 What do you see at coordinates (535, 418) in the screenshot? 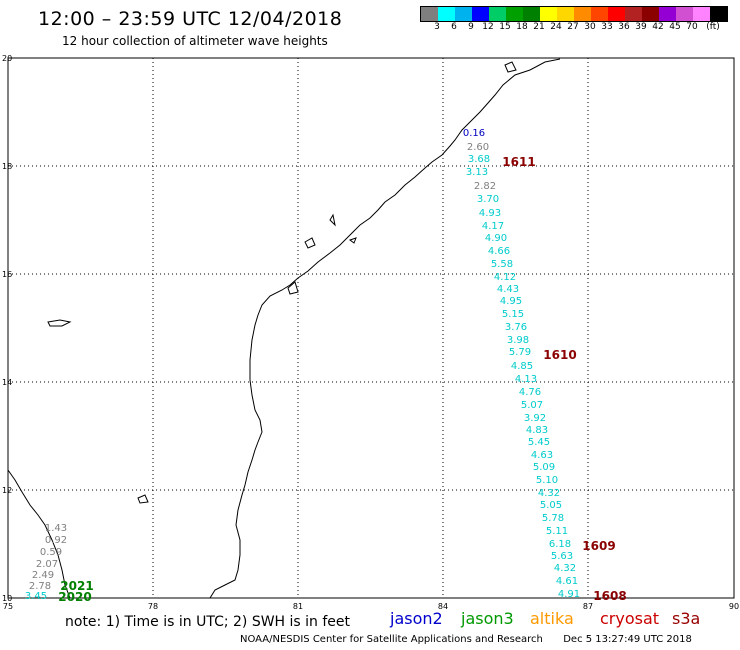
I see `swh-value-label: 3.92` at bounding box center [535, 418].